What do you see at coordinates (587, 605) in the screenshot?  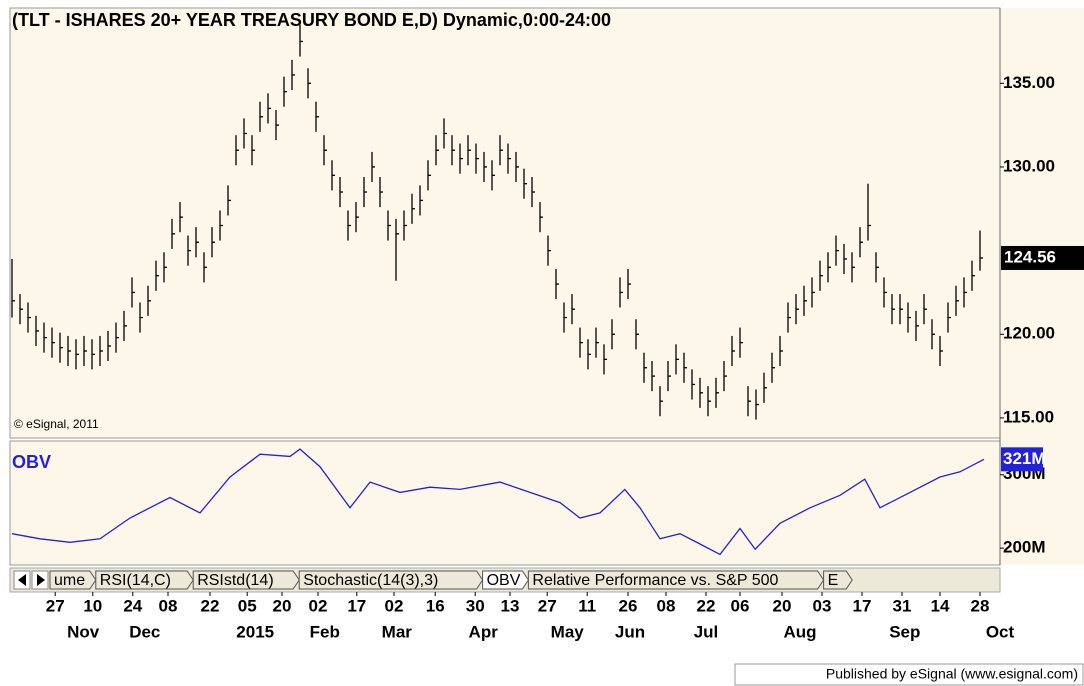 I see `x-tick-label: 11` at bounding box center [587, 605].